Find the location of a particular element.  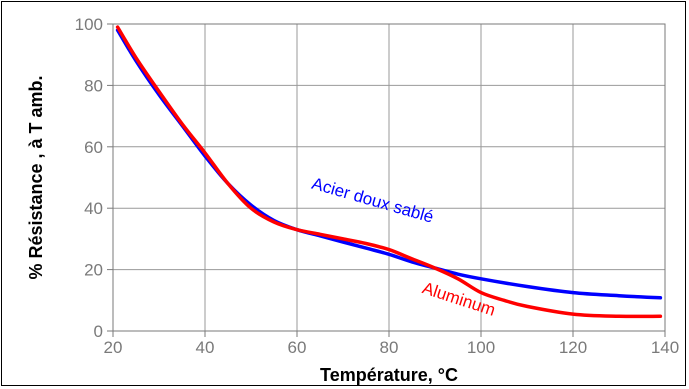

x-axis-ticks: 20 40 60 80 100 120 140 is located at coordinates (391, 344).